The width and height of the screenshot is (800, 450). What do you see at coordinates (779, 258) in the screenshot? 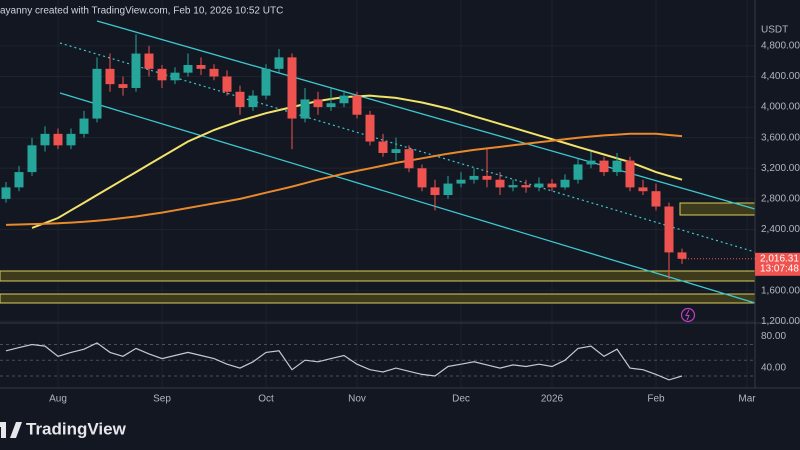
I see `last-price-label: 2,016.31` at bounding box center [779, 258].